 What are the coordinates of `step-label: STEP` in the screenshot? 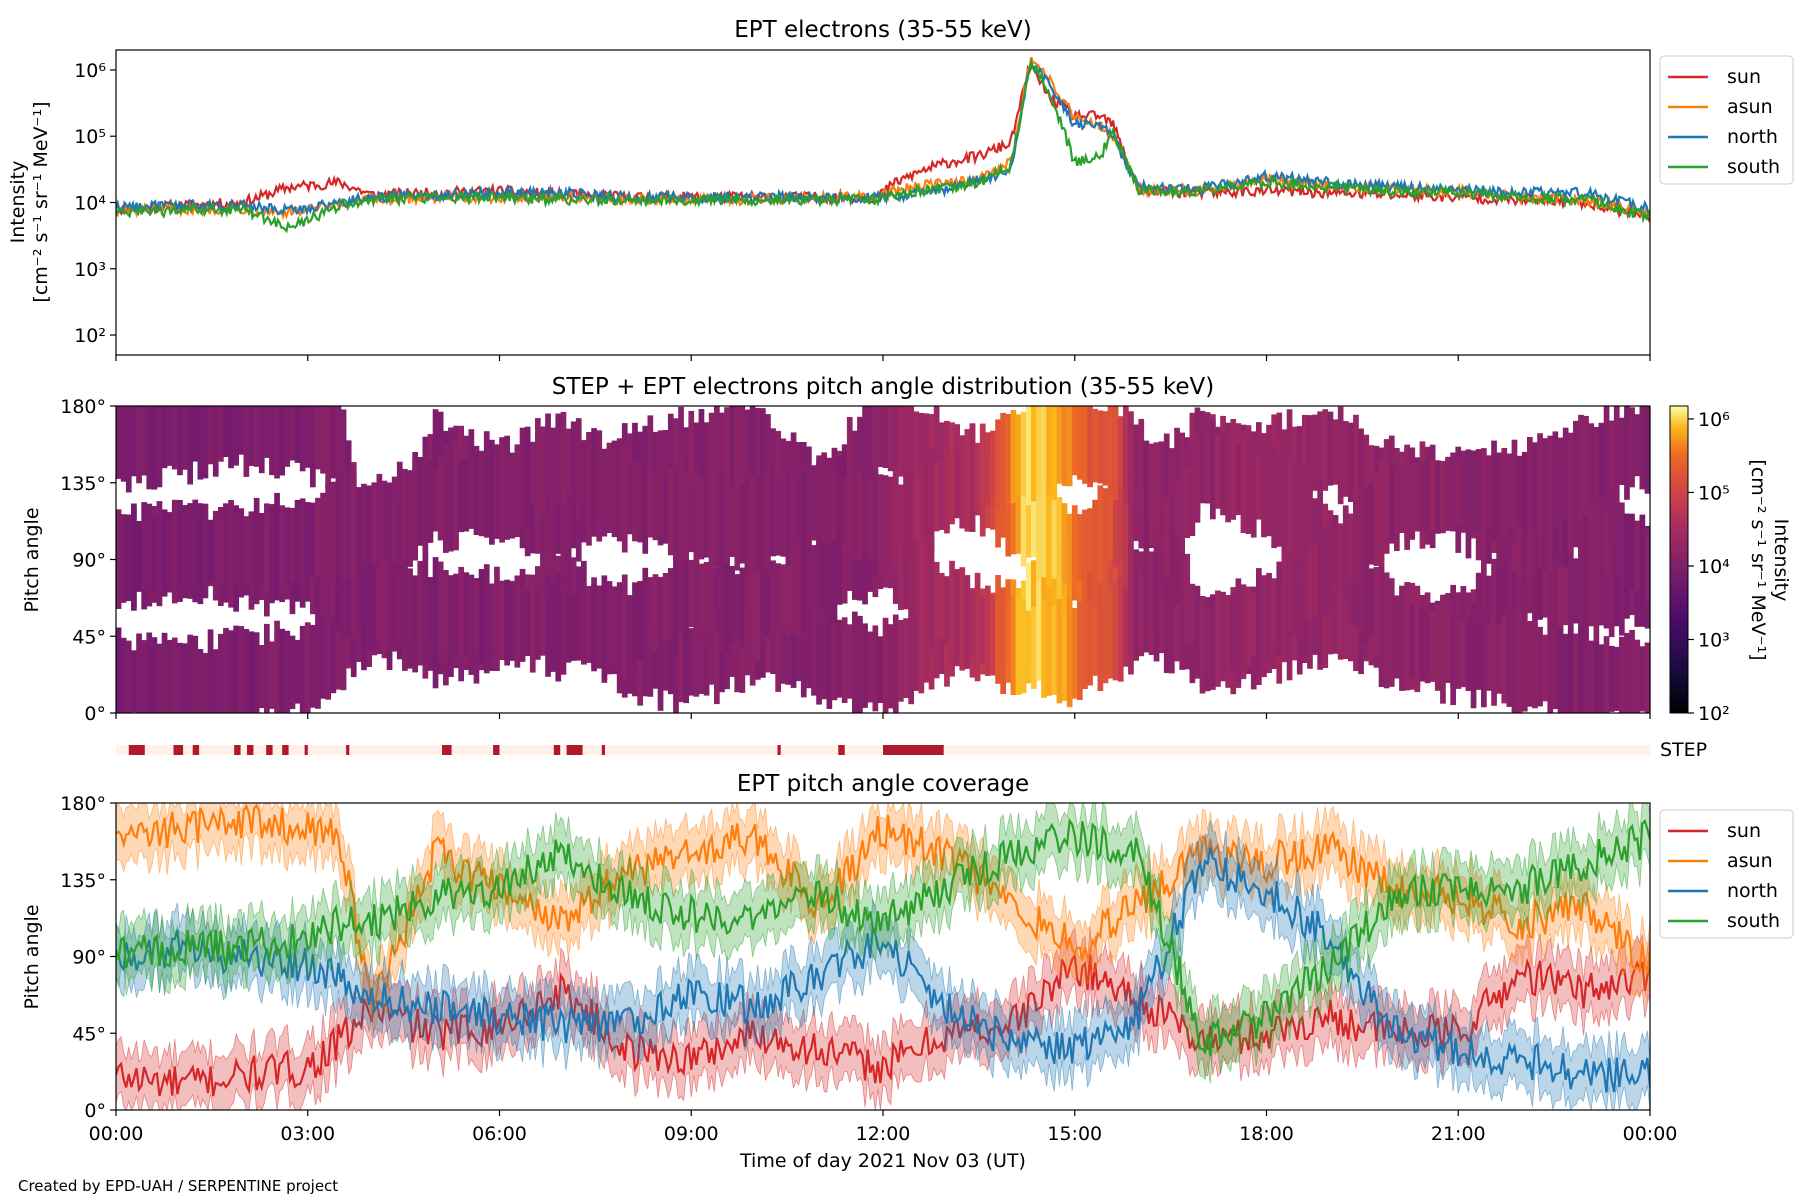 It's located at (1683, 750).